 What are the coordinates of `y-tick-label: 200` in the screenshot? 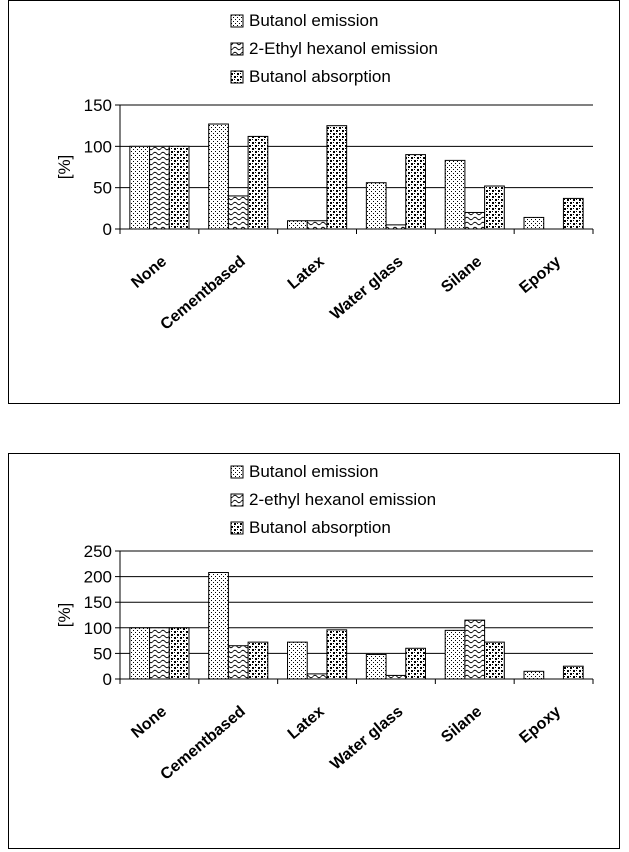 It's located at (98, 577).